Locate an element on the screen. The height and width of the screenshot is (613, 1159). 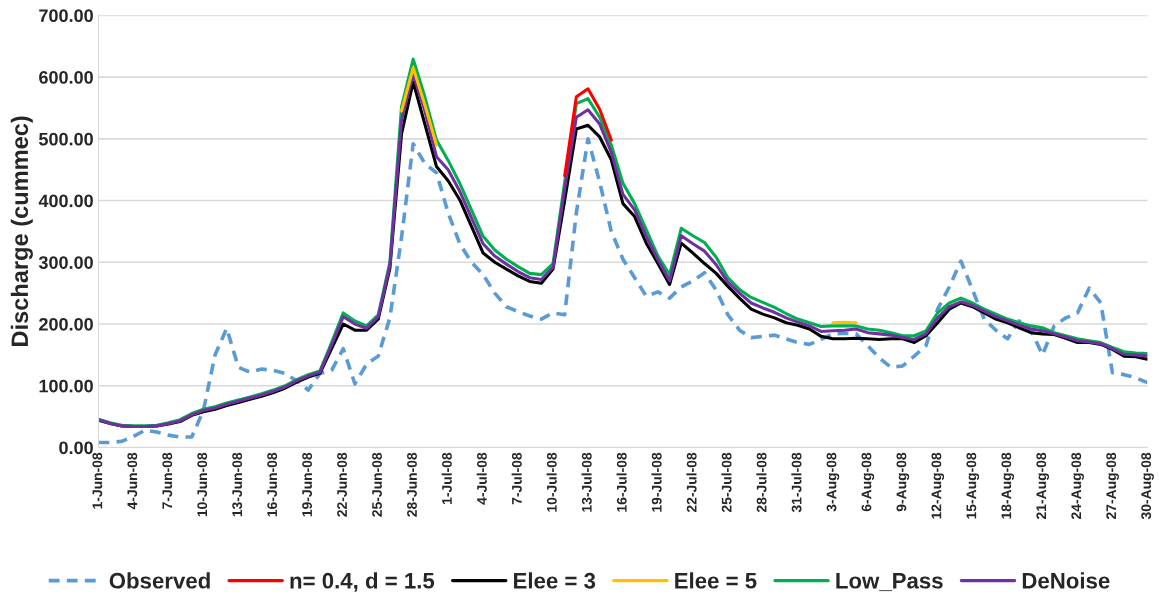
x-tick-label: 16-Jul-08 is located at coordinates (621, 482).